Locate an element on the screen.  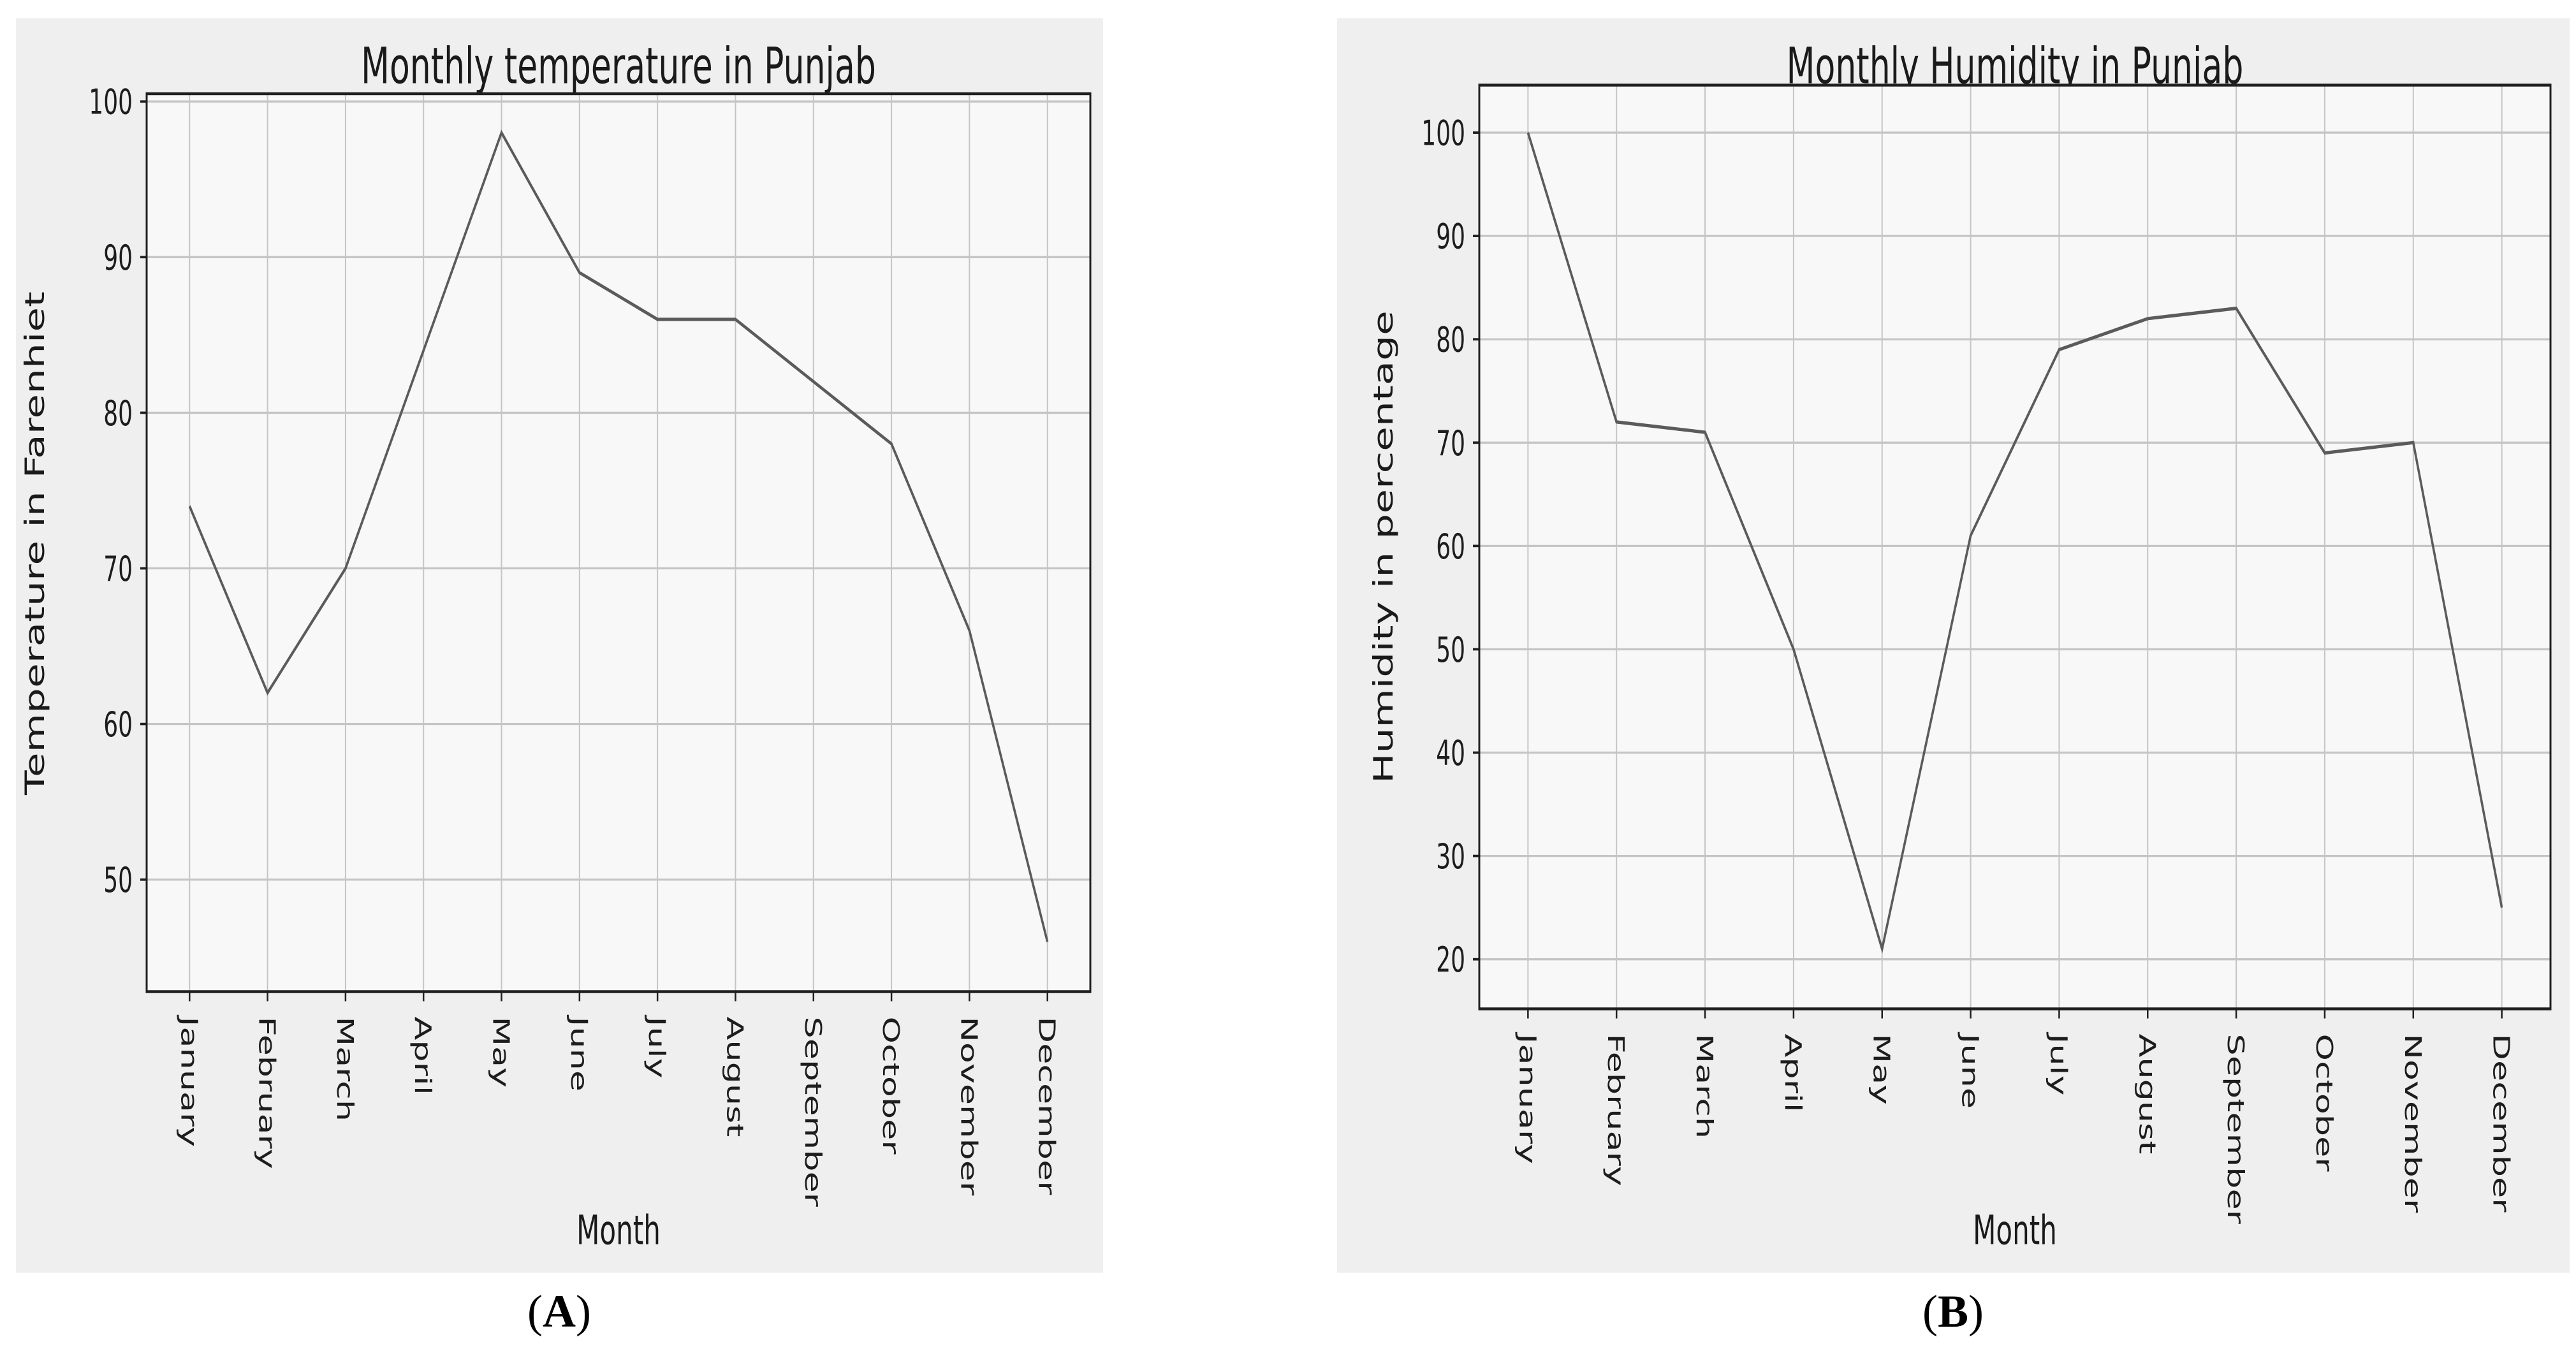
caption-b-close-paren: ) is located at coordinates (1976, 1311).